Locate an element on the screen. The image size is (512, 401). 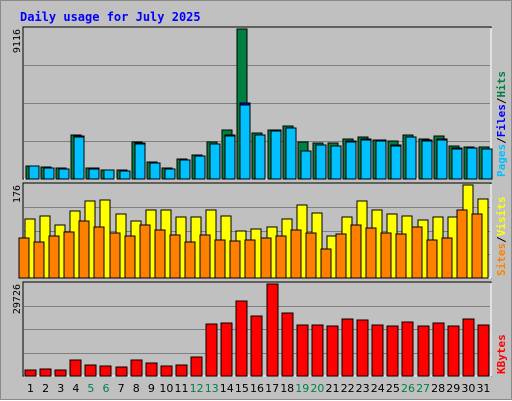
x-tick-label-day-24: 24 is located at coordinates (378, 388).